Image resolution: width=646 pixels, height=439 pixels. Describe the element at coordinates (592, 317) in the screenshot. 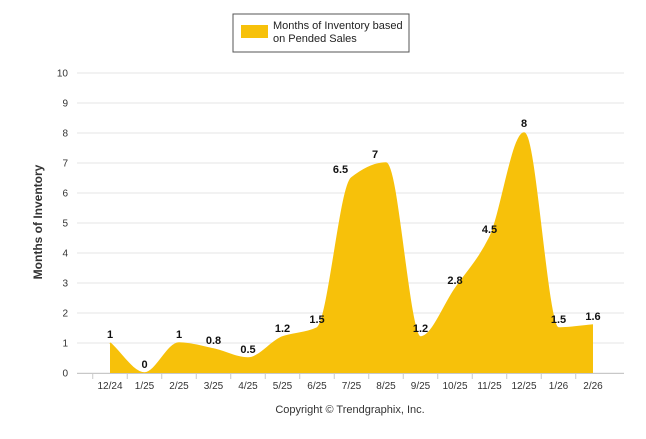

I see `data-label-2-26: 1.6` at that location.